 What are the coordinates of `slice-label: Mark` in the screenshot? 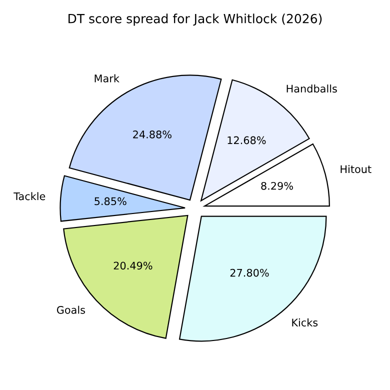 It's located at (107, 78).